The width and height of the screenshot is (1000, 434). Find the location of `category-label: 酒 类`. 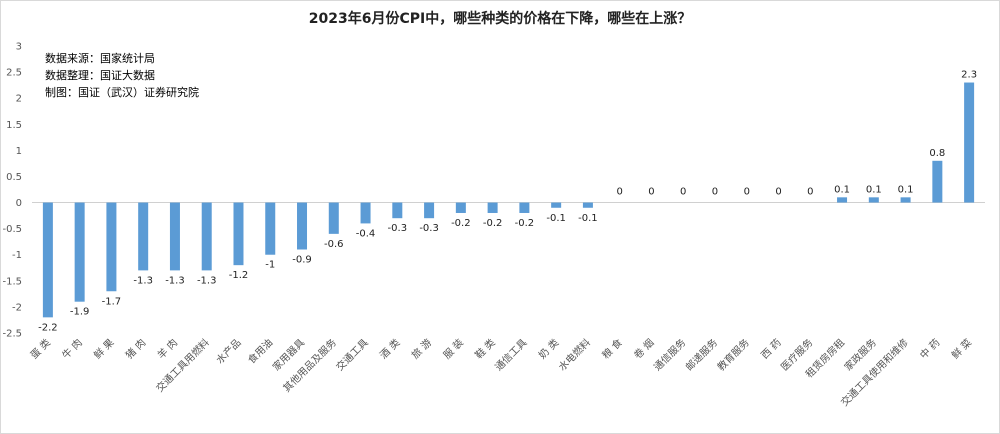

category-label: 酒 类 is located at coordinates (390, 349).